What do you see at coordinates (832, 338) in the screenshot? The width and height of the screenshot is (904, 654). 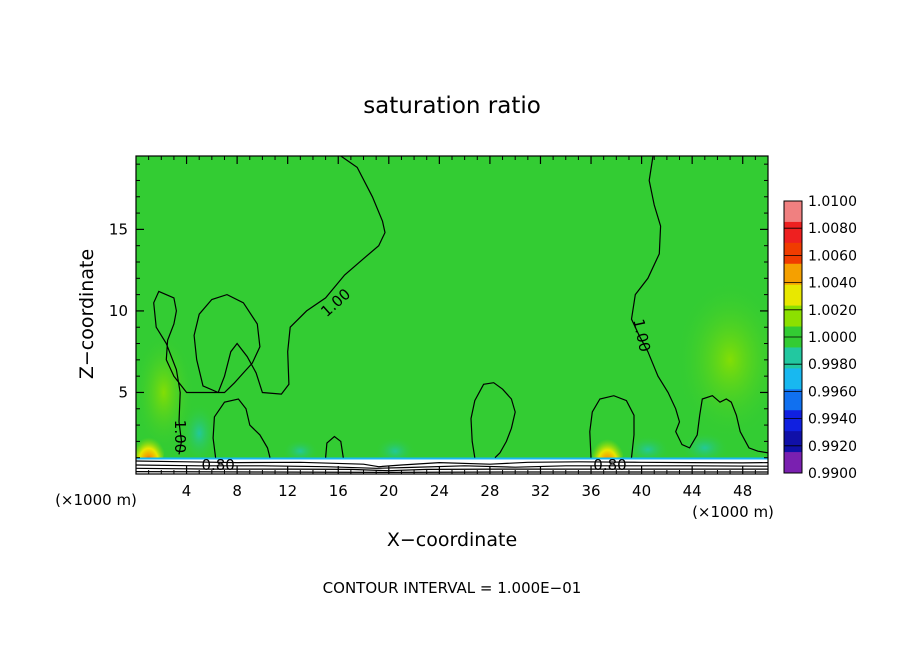 I see `colorbar-label: 1.0000` at bounding box center [832, 338].